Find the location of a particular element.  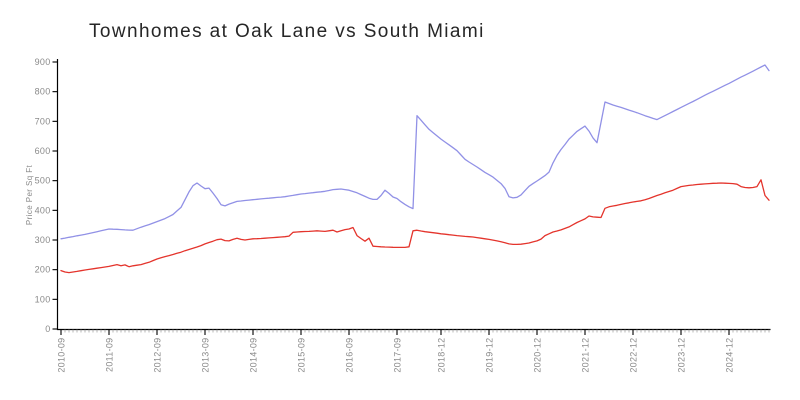

x-tick-label: 2014-09 is located at coordinates (254, 355).